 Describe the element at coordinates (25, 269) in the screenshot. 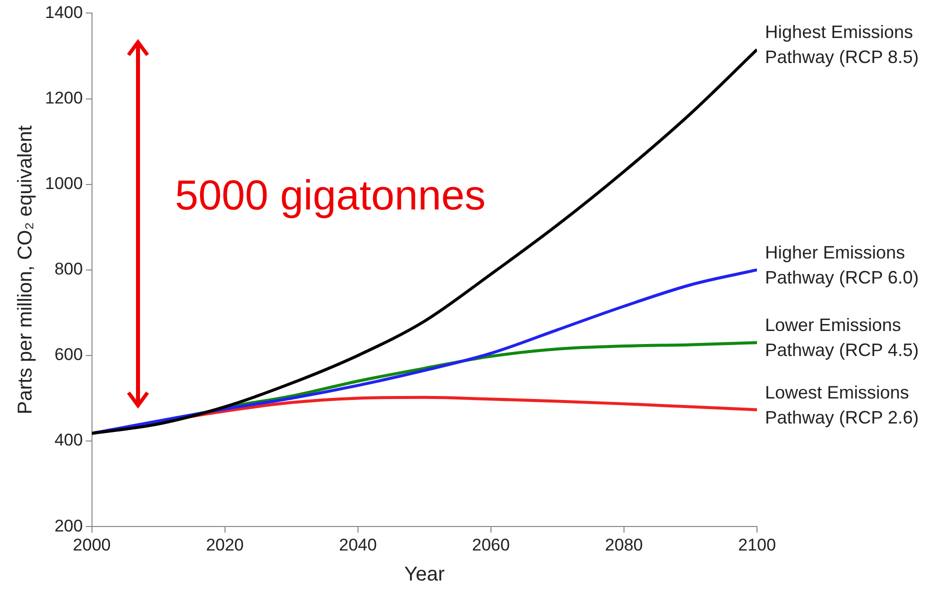

I see `y-axis-title: Parts per million, CO₂ equivalent` at that location.